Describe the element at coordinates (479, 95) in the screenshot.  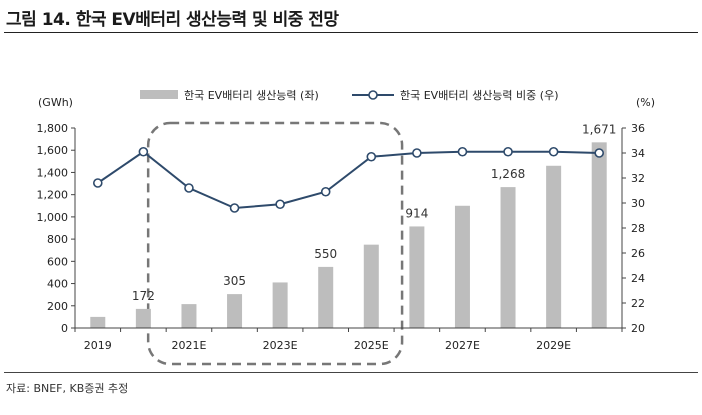
I see `legend-line-label: 한국 EV배터리 생산능력 비중 (우)` at that location.